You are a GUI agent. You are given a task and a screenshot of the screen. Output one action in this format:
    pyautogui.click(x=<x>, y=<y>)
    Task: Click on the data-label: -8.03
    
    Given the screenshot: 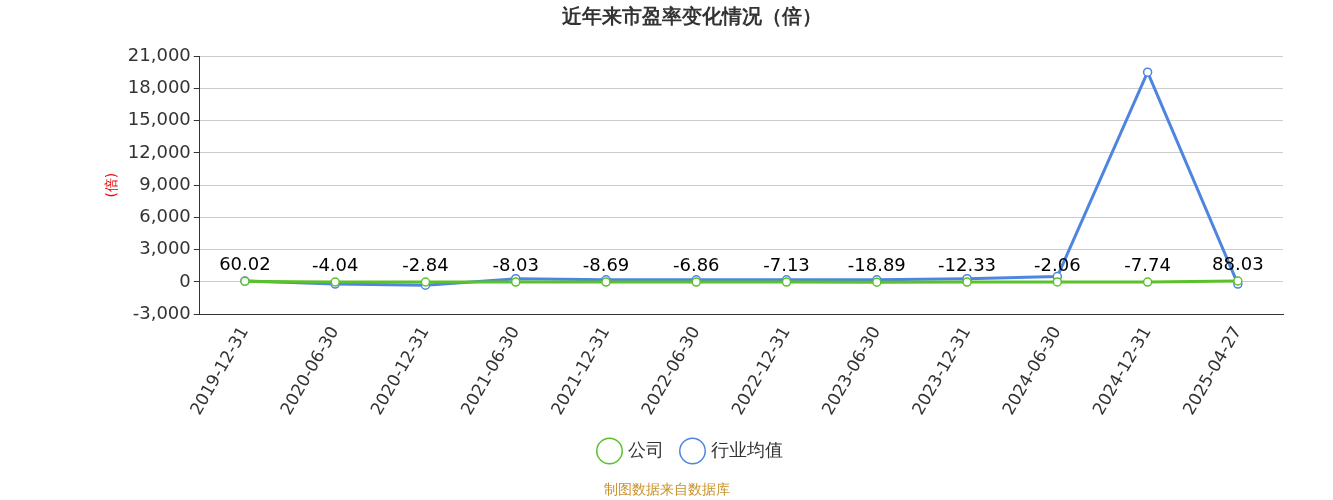 What is the action you would take?
    pyautogui.click(x=516, y=264)
    